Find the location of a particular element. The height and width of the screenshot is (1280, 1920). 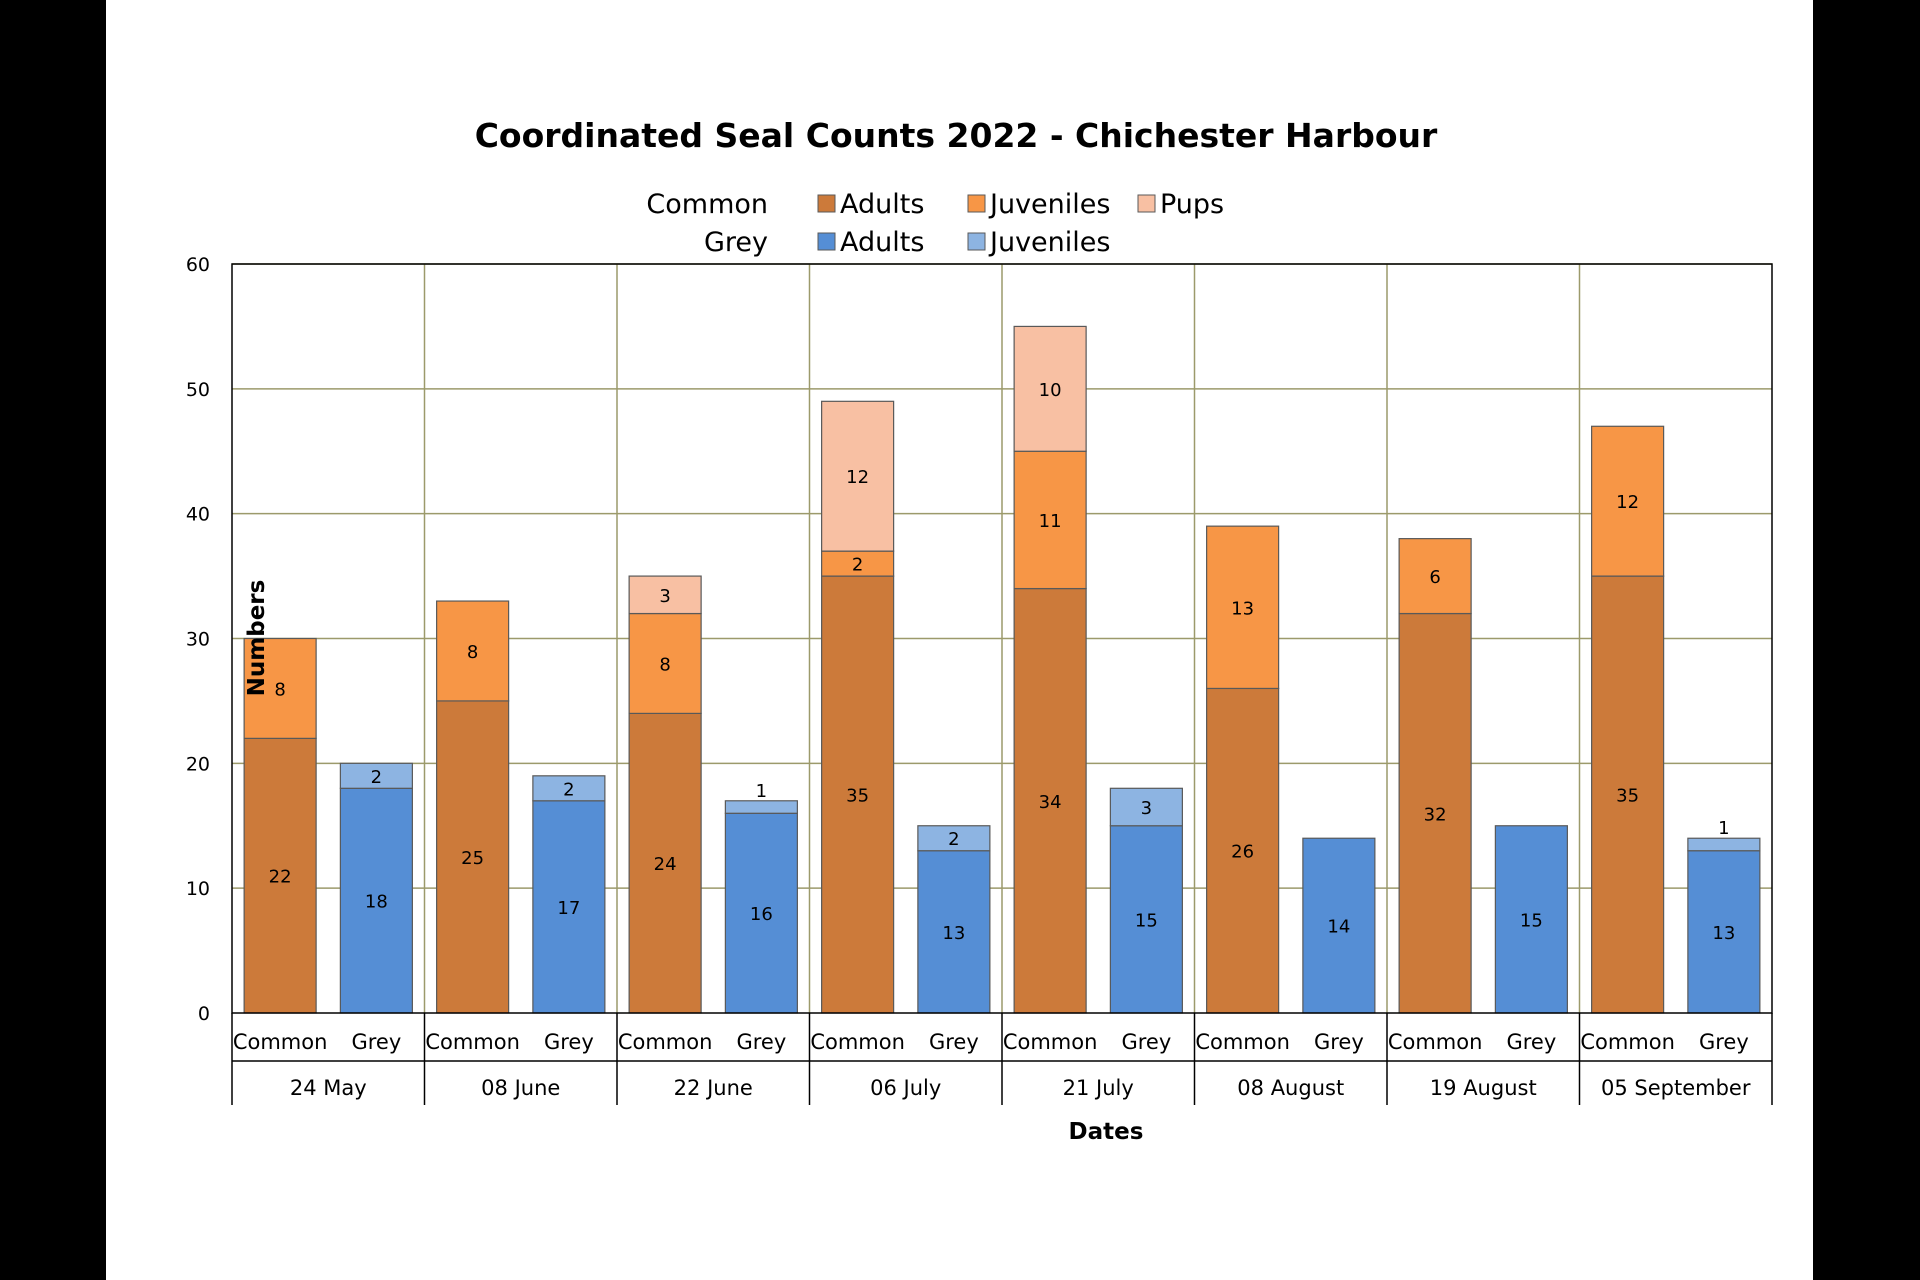

legend-group-label: Grey is located at coordinates (736, 242).